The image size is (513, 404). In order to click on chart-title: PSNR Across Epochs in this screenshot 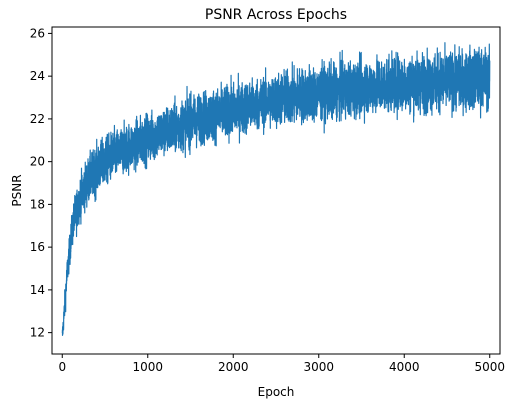, I will do `click(276, 15)`.